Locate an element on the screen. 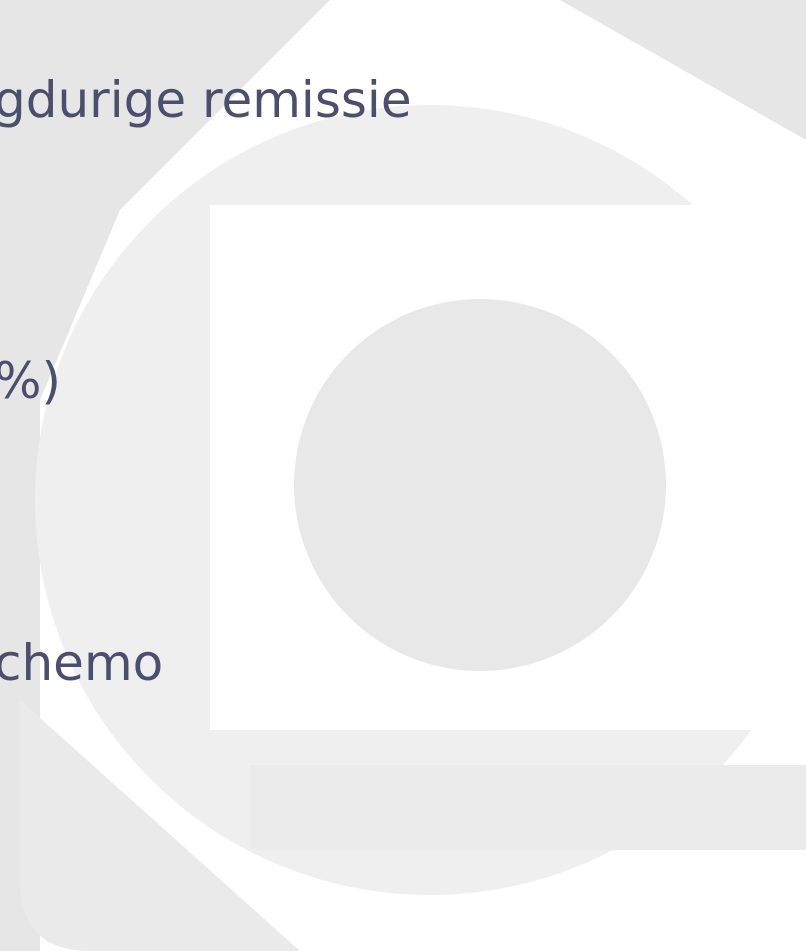 This screenshot has height=951, width=806. bottom-bar is located at coordinates (528, 807).